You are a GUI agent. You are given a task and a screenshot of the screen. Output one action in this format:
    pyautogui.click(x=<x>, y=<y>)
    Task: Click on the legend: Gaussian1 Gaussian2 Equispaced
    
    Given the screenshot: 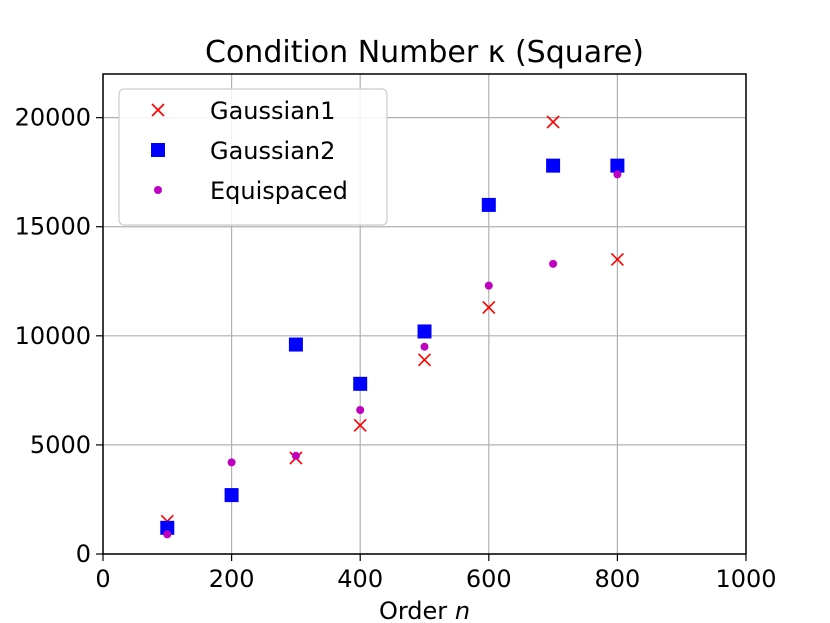 What is the action you would take?
    pyautogui.click(x=253, y=157)
    